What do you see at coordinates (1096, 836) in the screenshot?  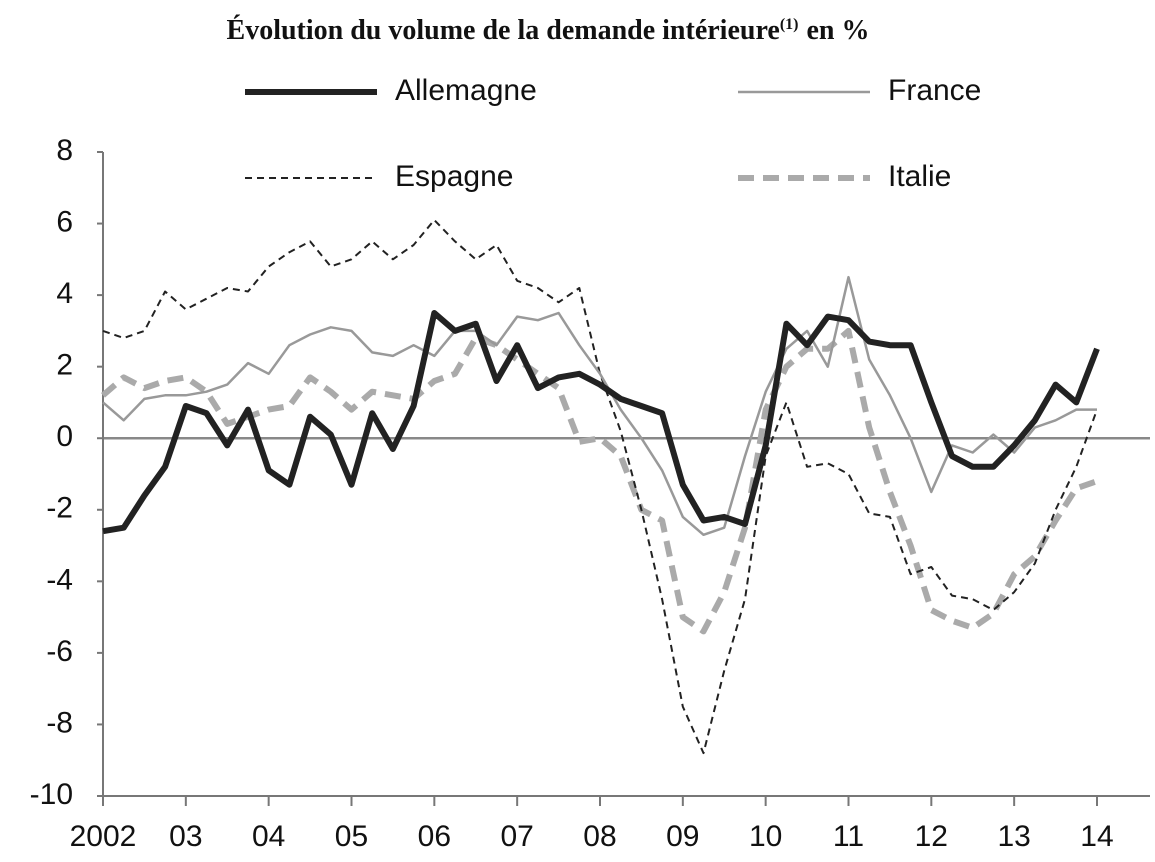 I see `x-tick-label: 14` at bounding box center [1096, 836].